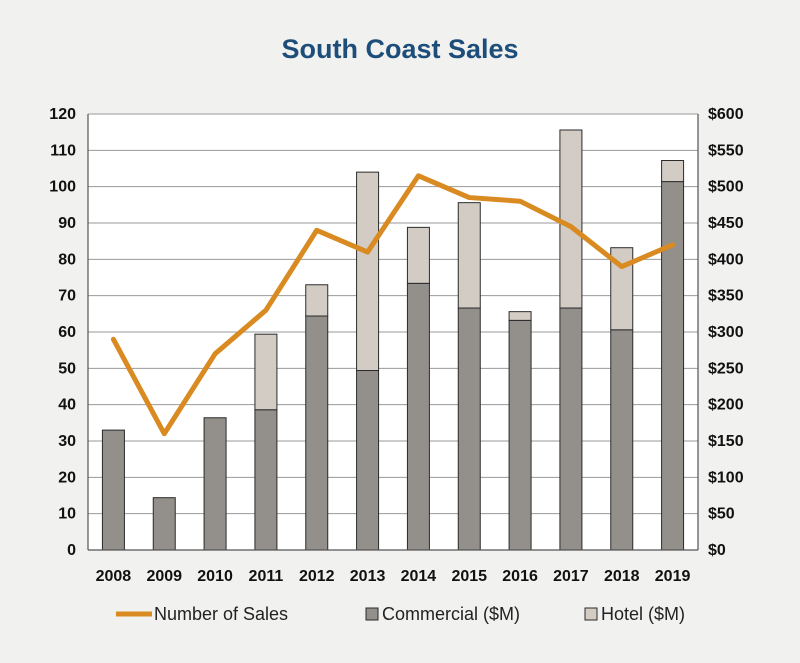 Image resolution: width=800 pixels, height=663 pixels. I want to click on legend-label-hotel: Hotel ($M), so click(643, 614).